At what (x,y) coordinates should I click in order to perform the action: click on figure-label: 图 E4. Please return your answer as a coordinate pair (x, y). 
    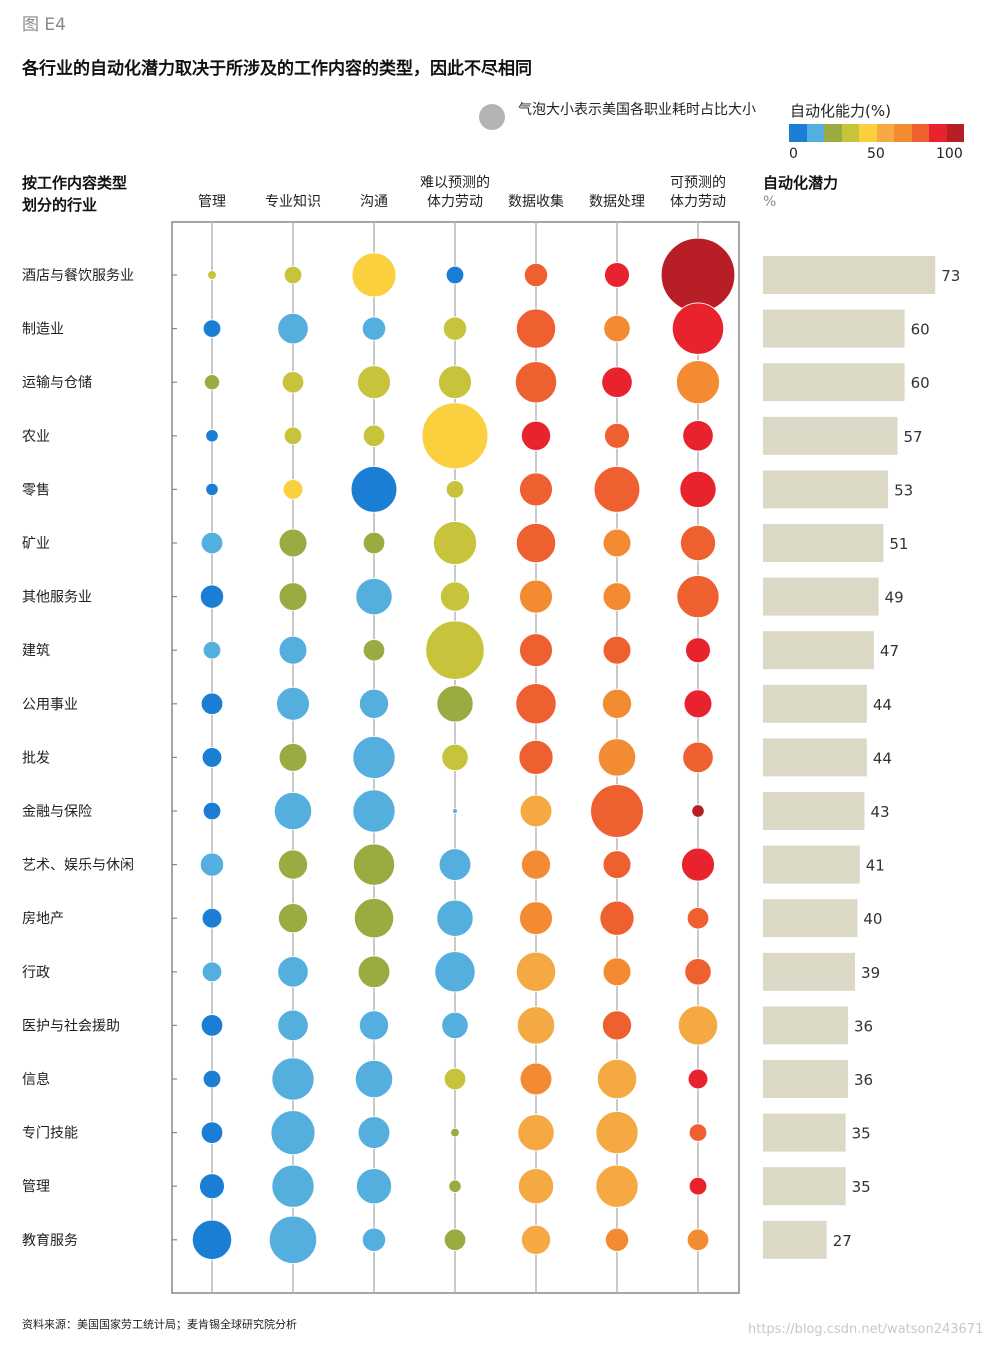
    Looking at the image, I should click on (44, 25).